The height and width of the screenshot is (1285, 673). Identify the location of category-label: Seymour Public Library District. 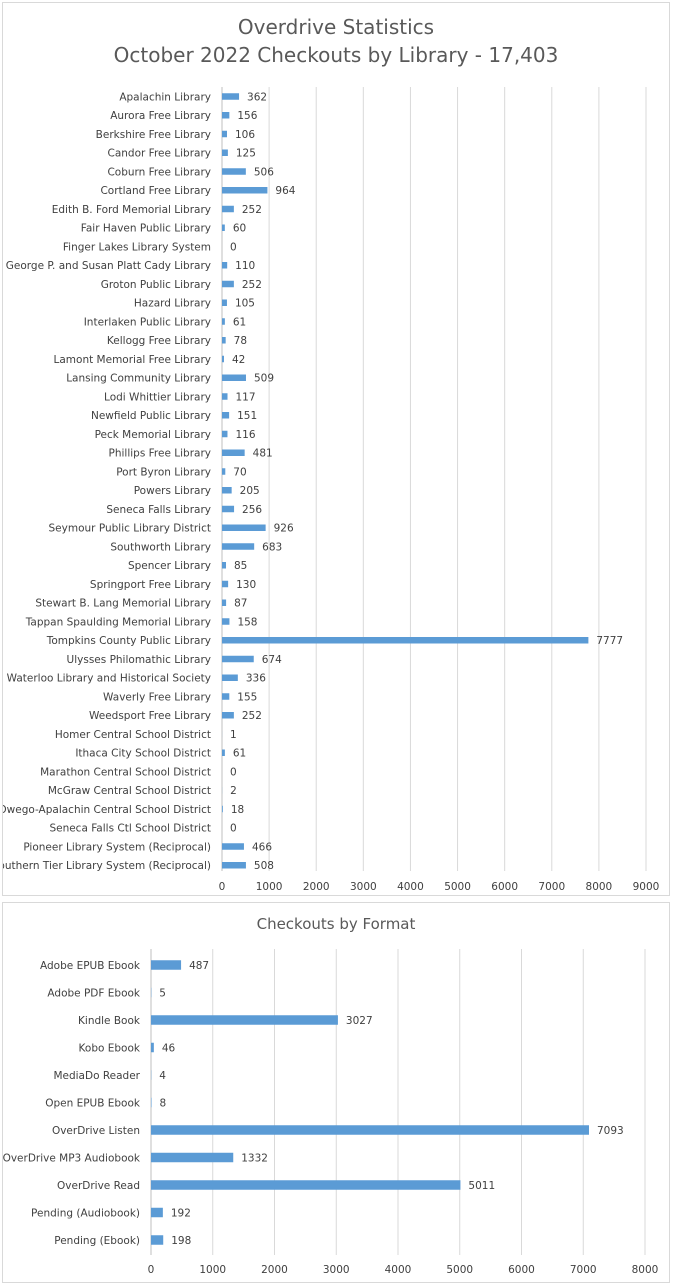
(130, 529).